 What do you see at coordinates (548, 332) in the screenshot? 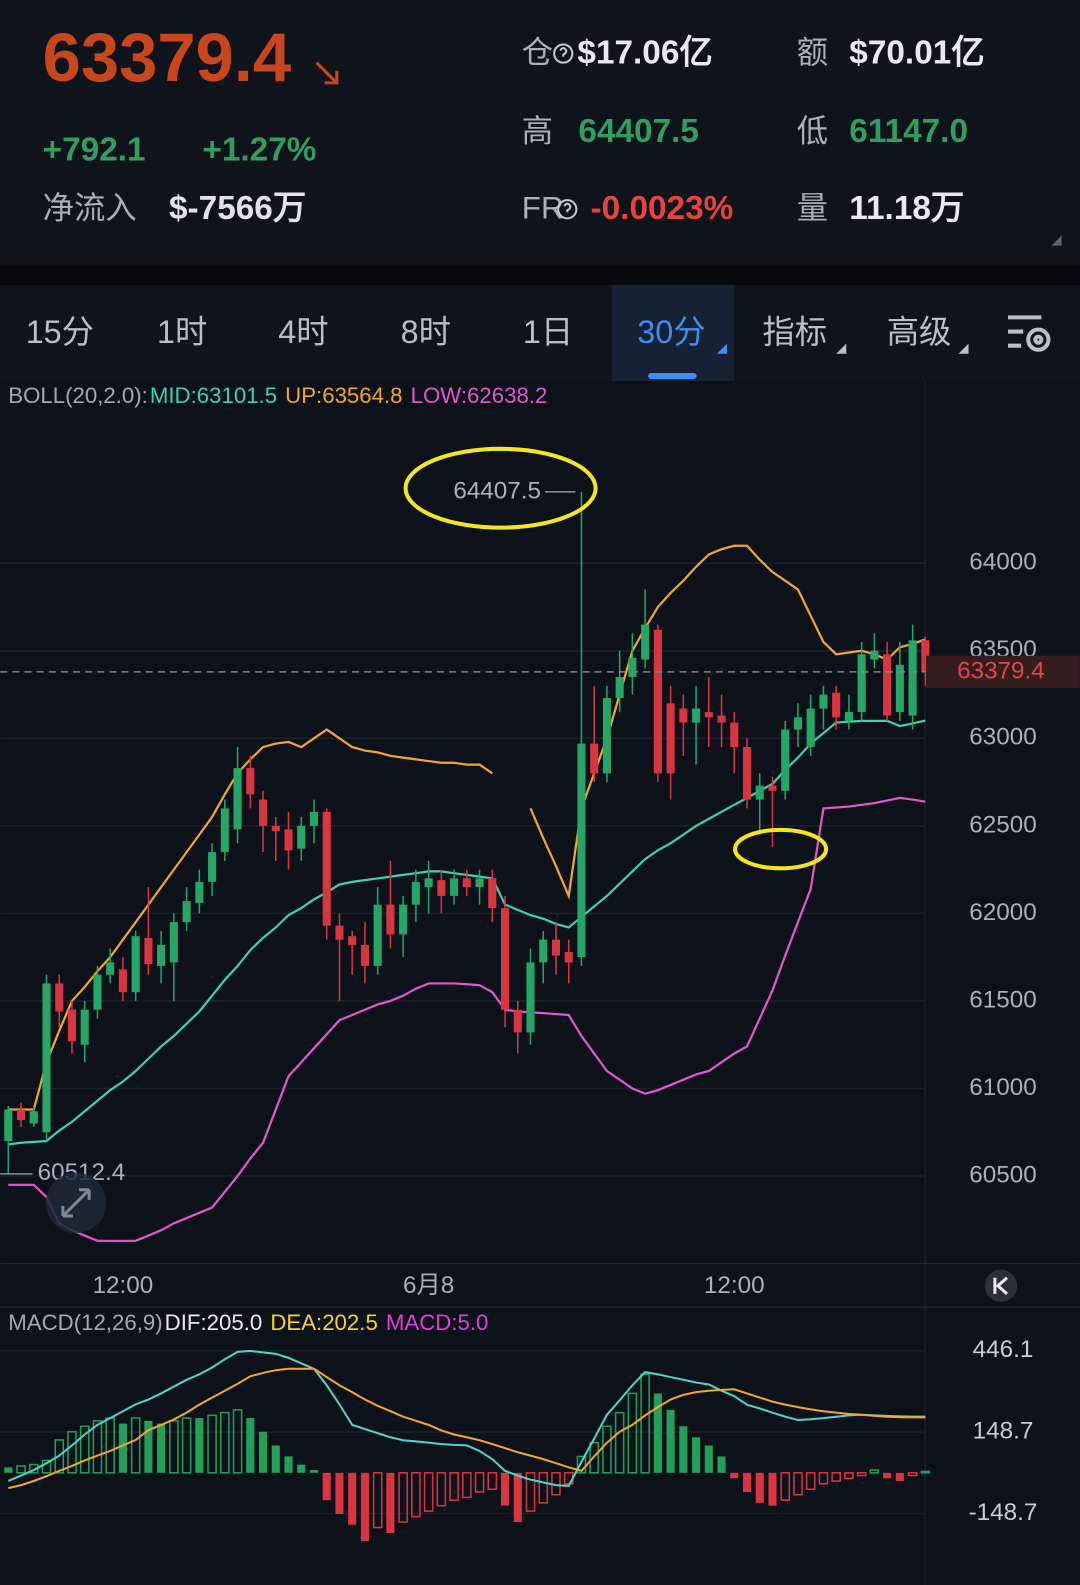
I see `tab: 1日` at bounding box center [548, 332].